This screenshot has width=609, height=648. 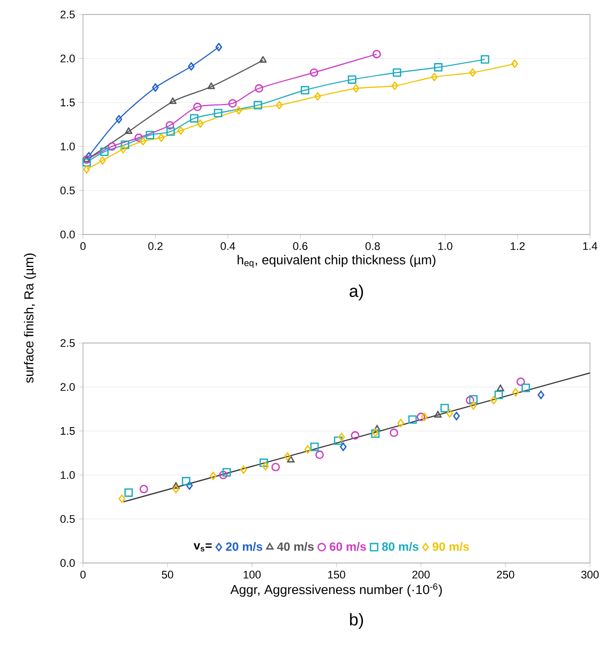 What do you see at coordinates (517, 246) in the screenshot?
I see `x-tick-label: 1.2` at bounding box center [517, 246].